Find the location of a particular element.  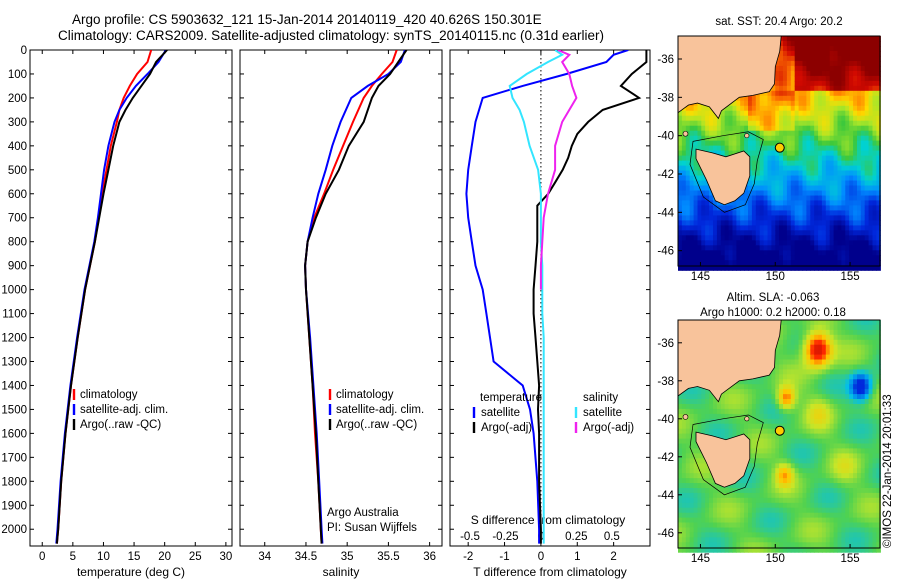

y-tick-label: 600 is located at coordinates (17, 195).